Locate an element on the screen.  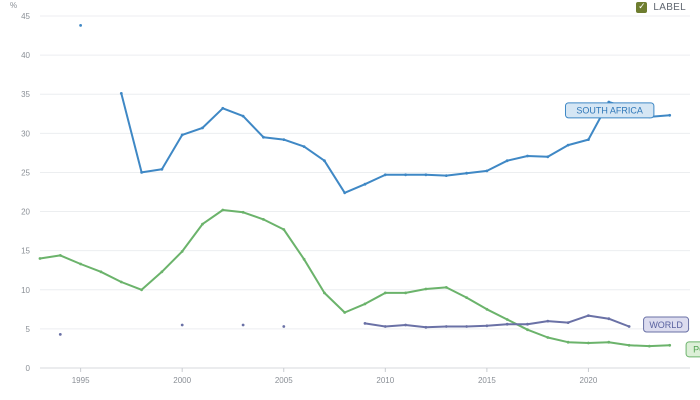
y-tick-label: 25 is located at coordinates (25, 172).